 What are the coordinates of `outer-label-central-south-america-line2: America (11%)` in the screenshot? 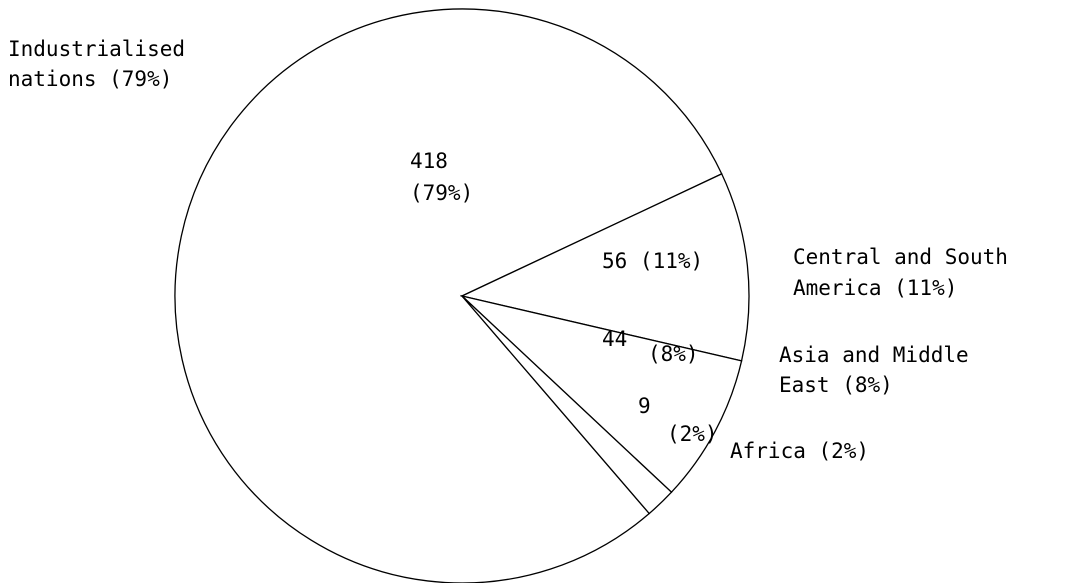 It's located at (875, 288).